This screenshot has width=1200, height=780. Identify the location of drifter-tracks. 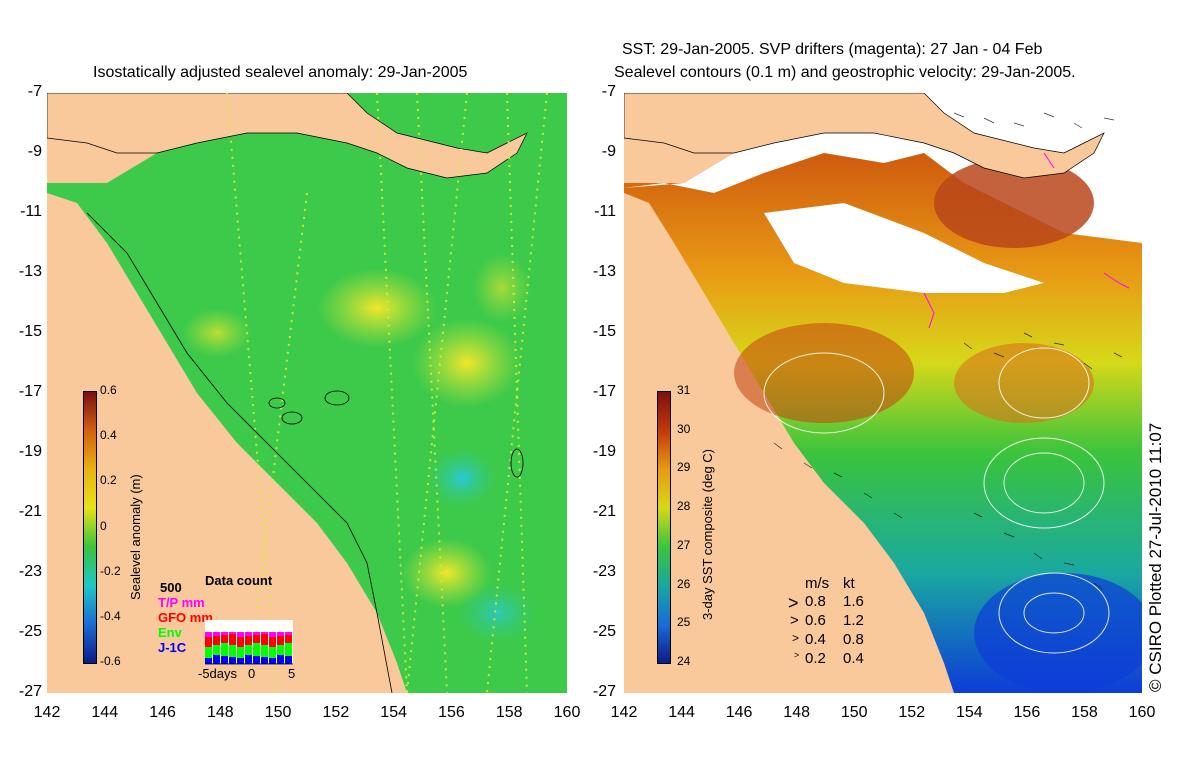
(1026, 240).